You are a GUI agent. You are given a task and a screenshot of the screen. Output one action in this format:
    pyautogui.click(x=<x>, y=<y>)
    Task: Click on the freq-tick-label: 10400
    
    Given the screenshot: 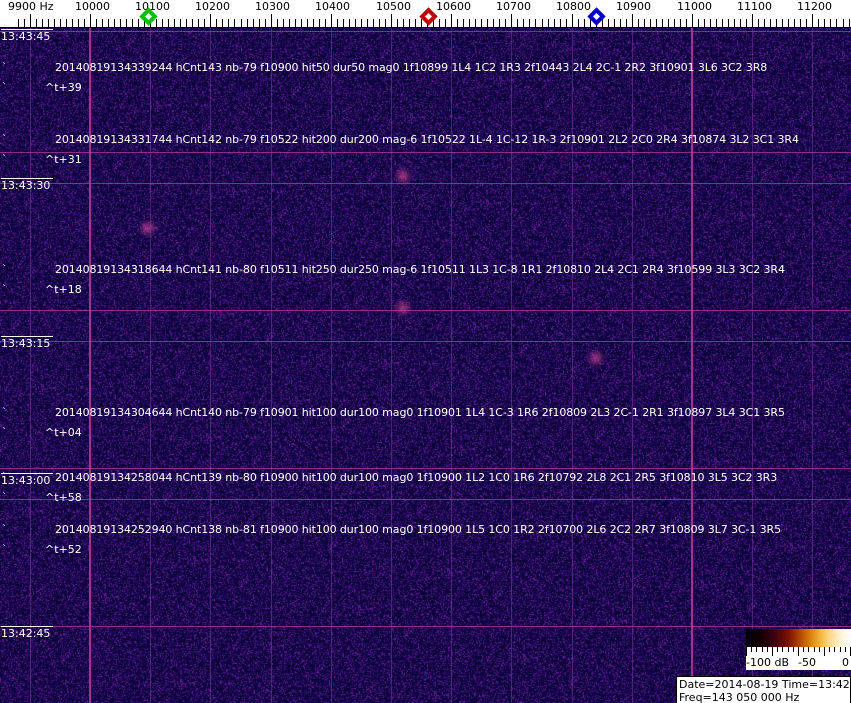 What is the action you would take?
    pyautogui.click(x=332, y=6)
    